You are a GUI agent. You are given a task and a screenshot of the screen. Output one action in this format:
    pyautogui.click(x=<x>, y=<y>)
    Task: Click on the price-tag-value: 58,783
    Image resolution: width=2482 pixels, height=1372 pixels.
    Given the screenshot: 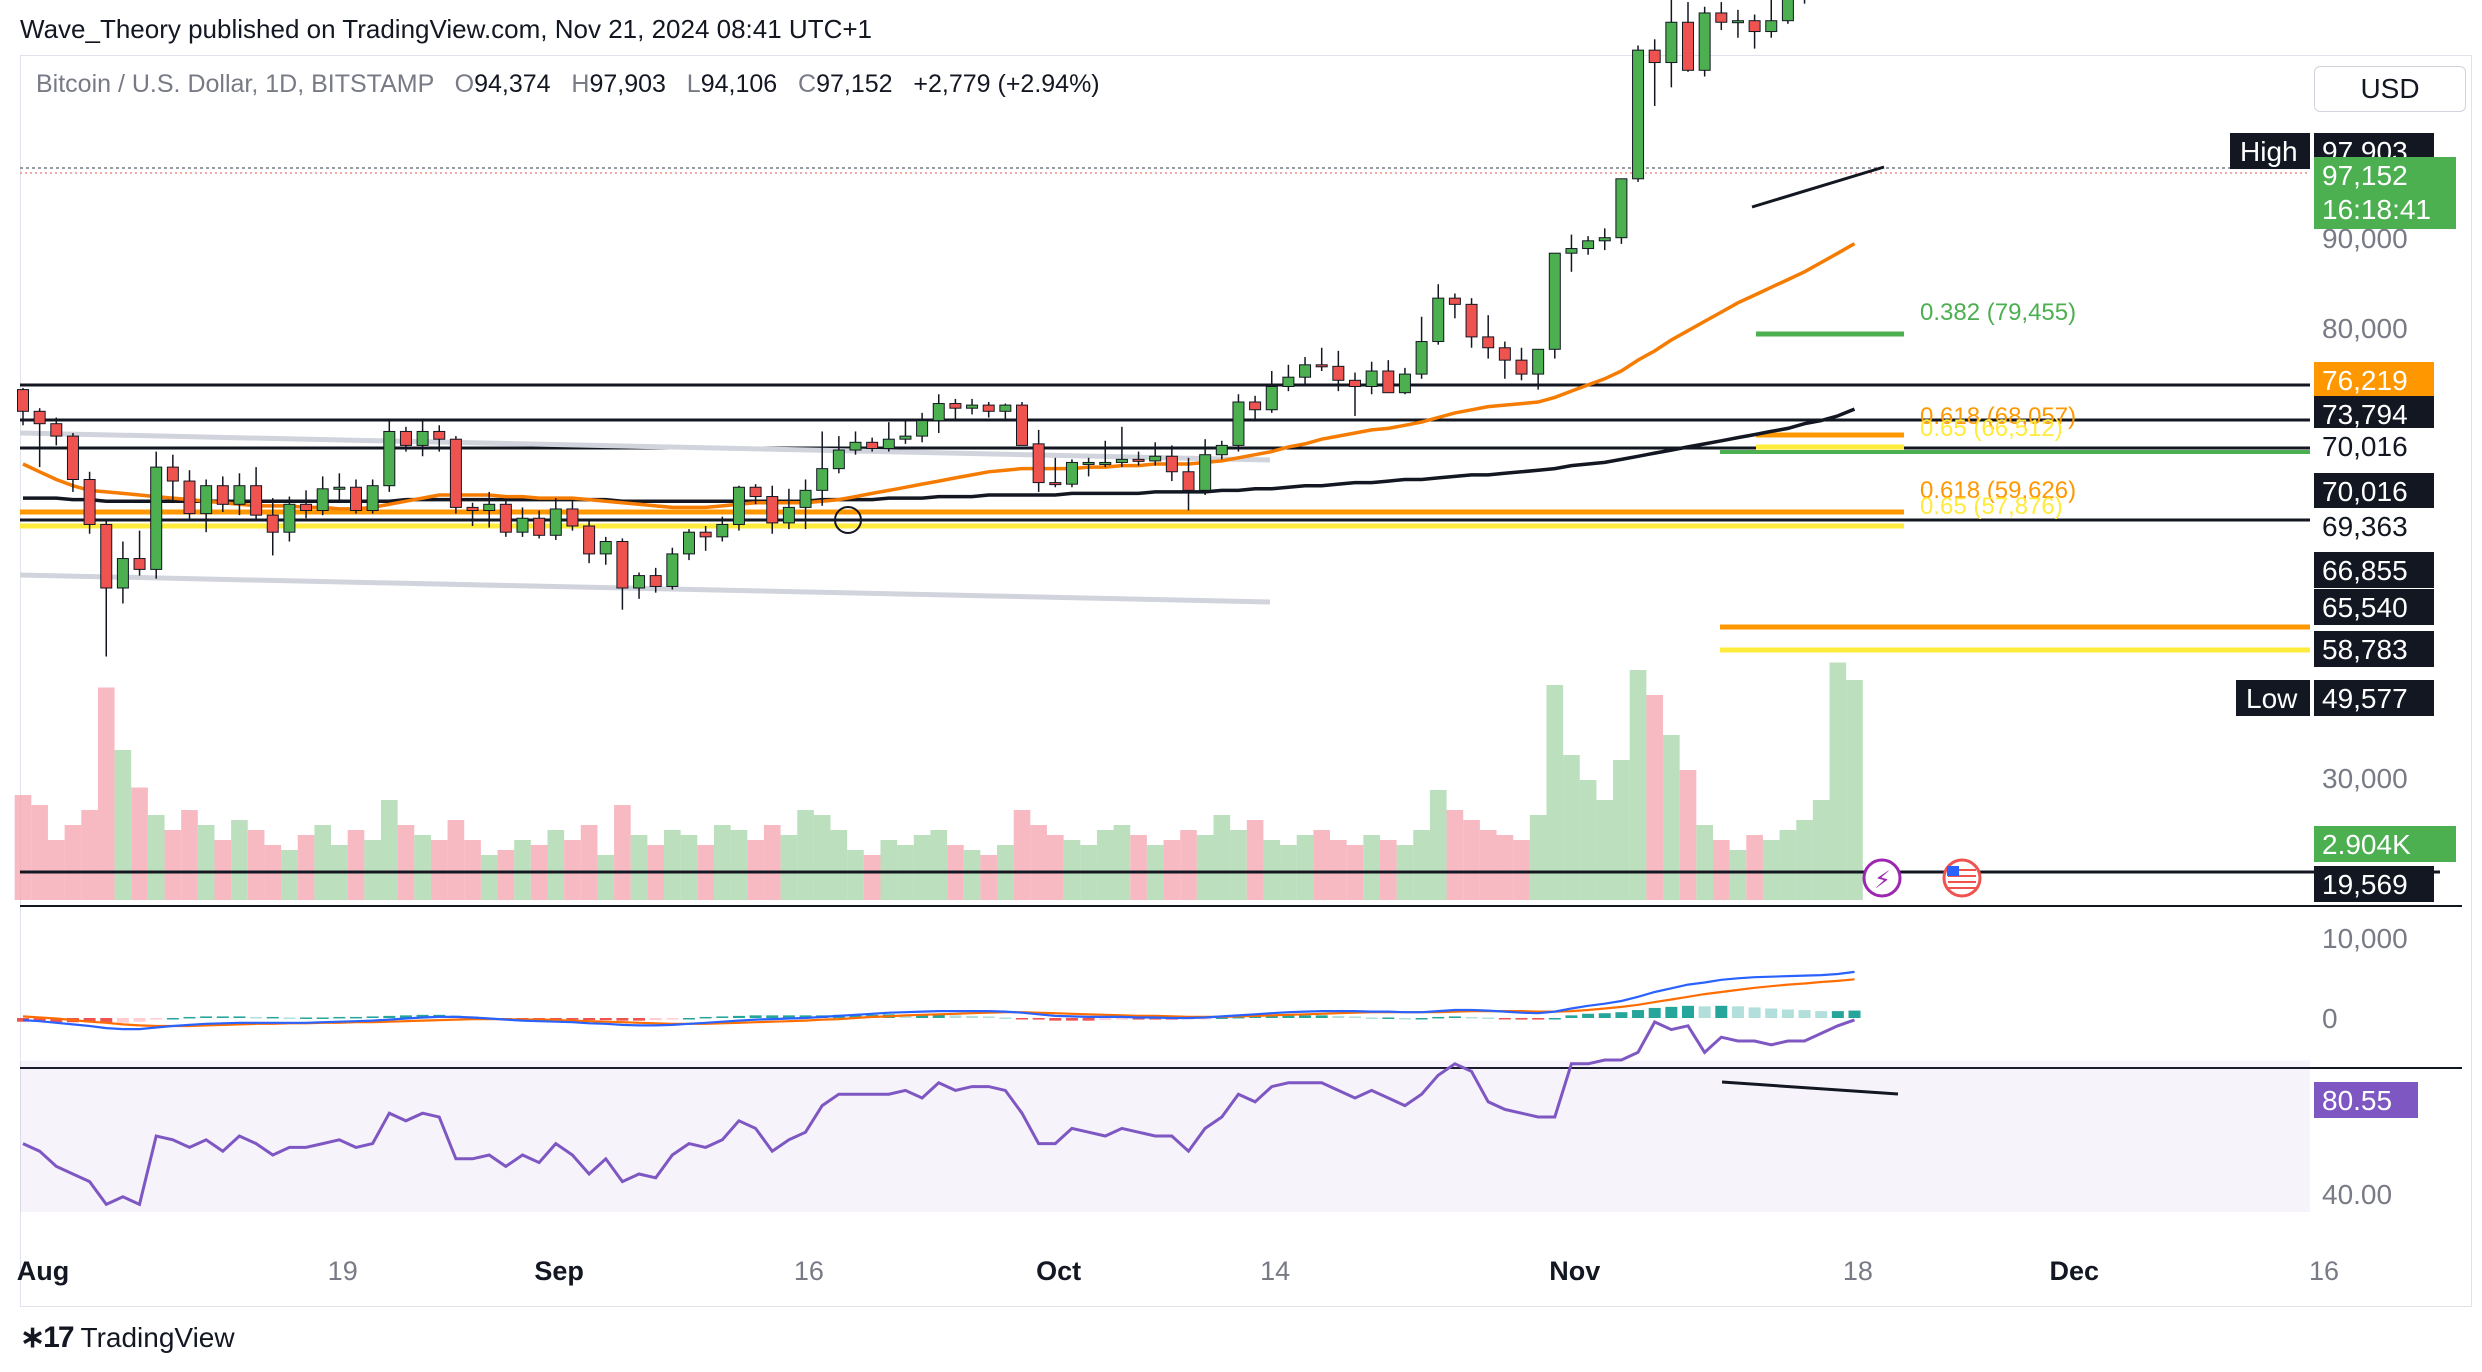 What is the action you would take?
    pyautogui.click(x=2365, y=649)
    